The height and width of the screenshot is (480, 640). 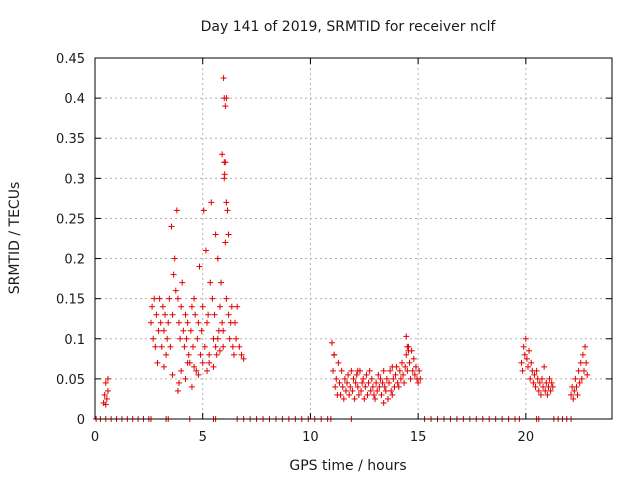 What do you see at coordinates (203, 437) in the screenshot?
I see `x-tick-label: 5` at bounding box center [203, 437].